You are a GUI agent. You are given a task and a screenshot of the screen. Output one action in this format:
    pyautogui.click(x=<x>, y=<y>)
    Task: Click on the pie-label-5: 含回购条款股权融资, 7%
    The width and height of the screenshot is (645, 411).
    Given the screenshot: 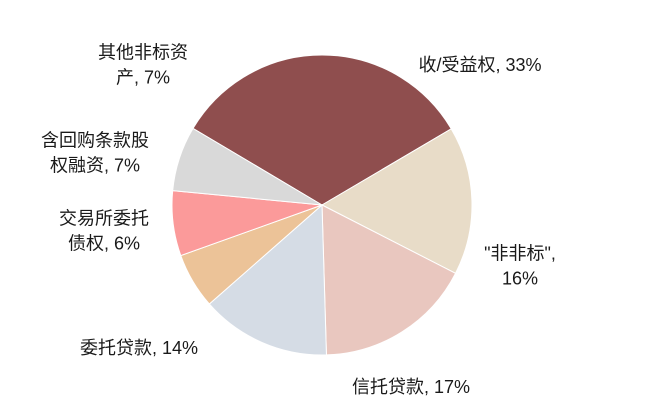 What is the action you would take?
    pyautogui.click(x=95, y=153)
    